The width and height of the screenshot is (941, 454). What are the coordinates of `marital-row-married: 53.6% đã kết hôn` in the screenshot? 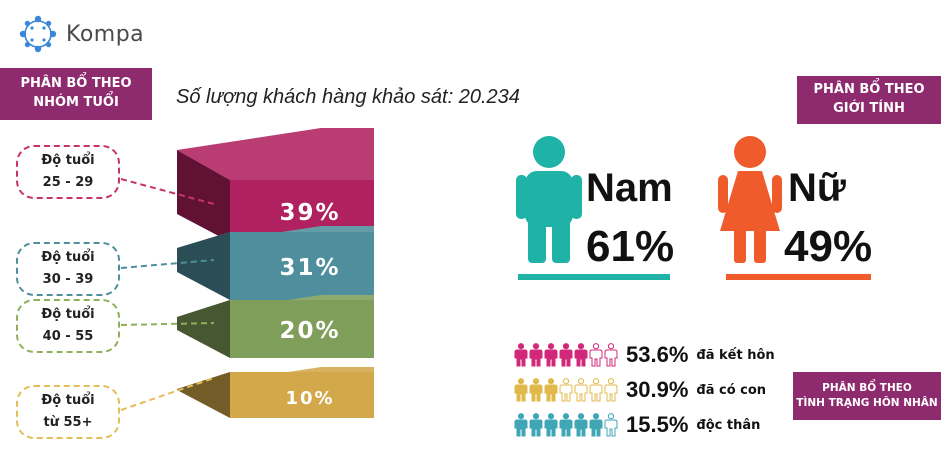 It's located at (644, 355).